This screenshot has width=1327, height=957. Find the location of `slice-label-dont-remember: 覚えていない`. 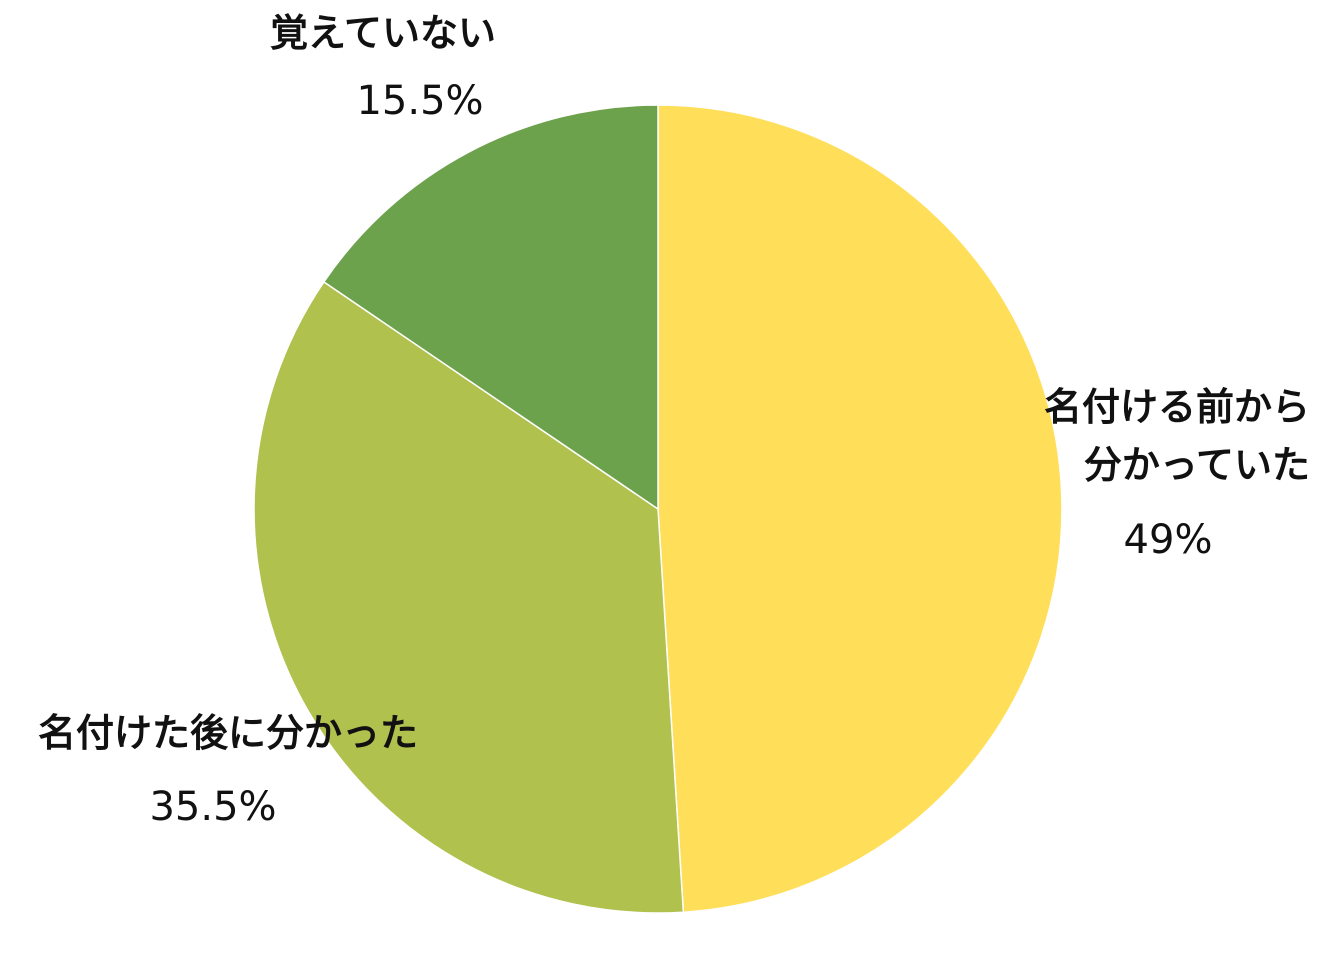

slice-label-dont-remember: 覚えていない is located at coordinates (383, 33).